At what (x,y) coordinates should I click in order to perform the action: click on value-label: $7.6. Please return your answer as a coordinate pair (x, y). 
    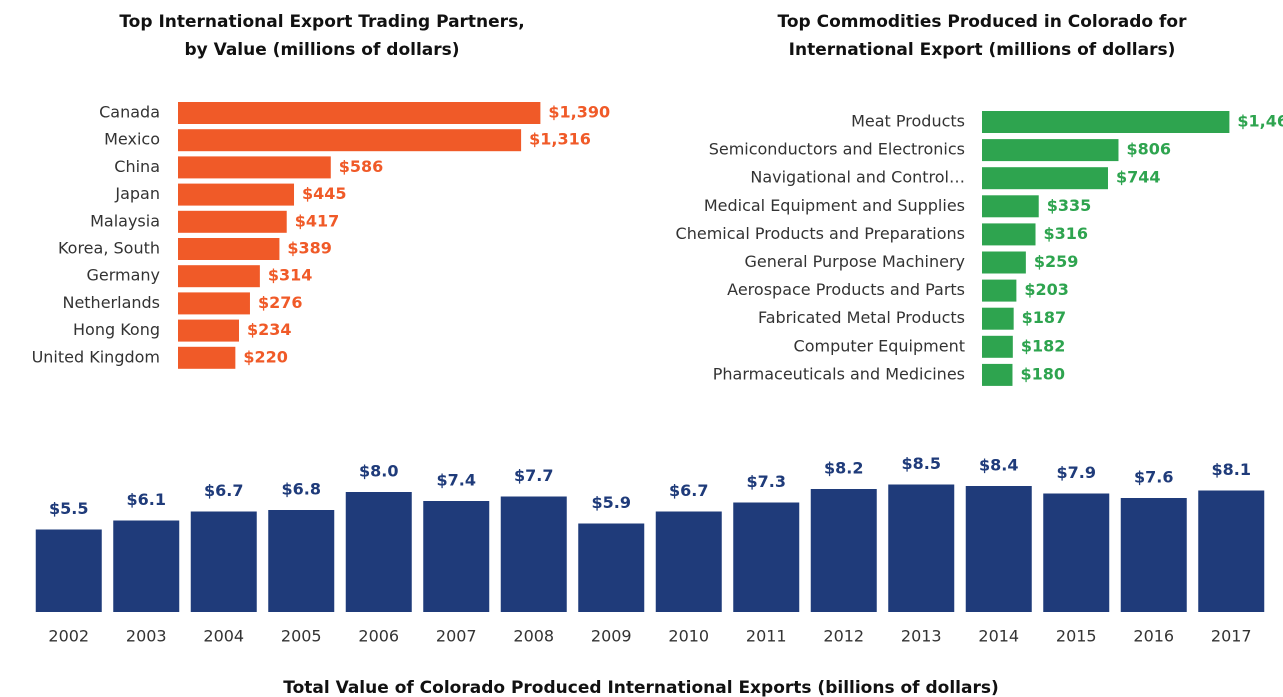
    Looking at the image, I should click on (1153, 477).